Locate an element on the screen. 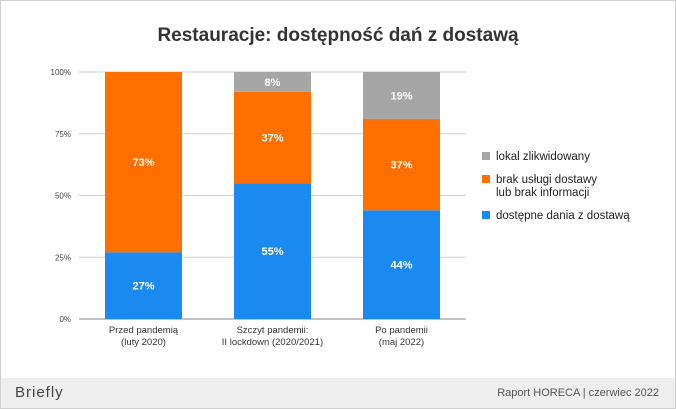 Image resolution: width=676 pixels, height=409 pixels. legend-label: lub brak informacji is located at coordinates (542, 193).